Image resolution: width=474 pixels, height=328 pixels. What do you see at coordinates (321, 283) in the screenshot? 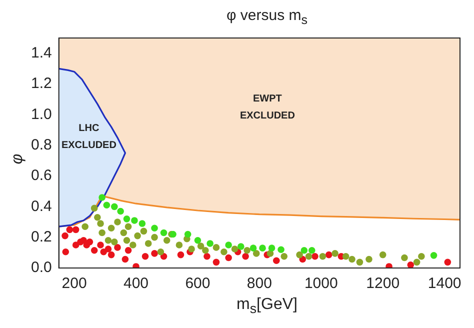
I see `x-tick-label: 1000` at bounding box center [321, 283].